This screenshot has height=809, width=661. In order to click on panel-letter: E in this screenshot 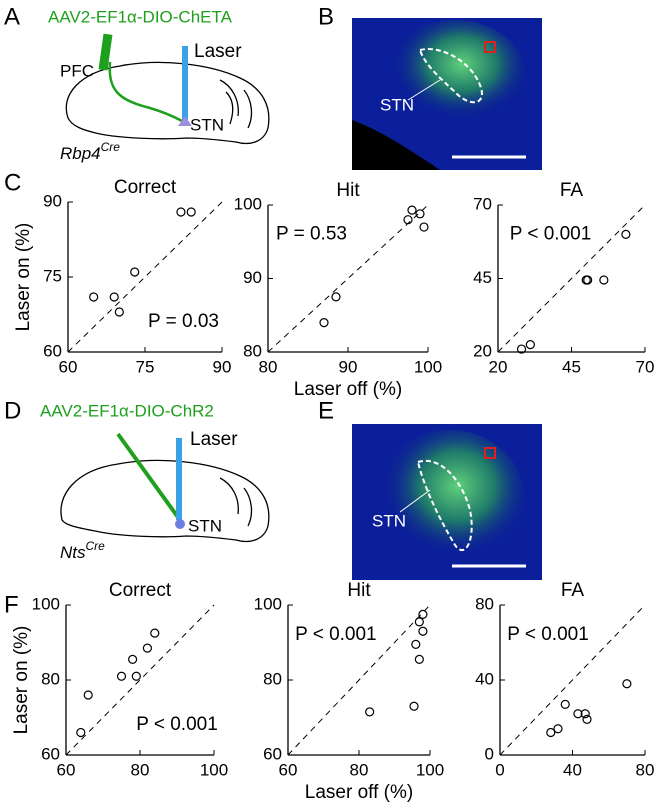, I will do `click(326, 410)`.